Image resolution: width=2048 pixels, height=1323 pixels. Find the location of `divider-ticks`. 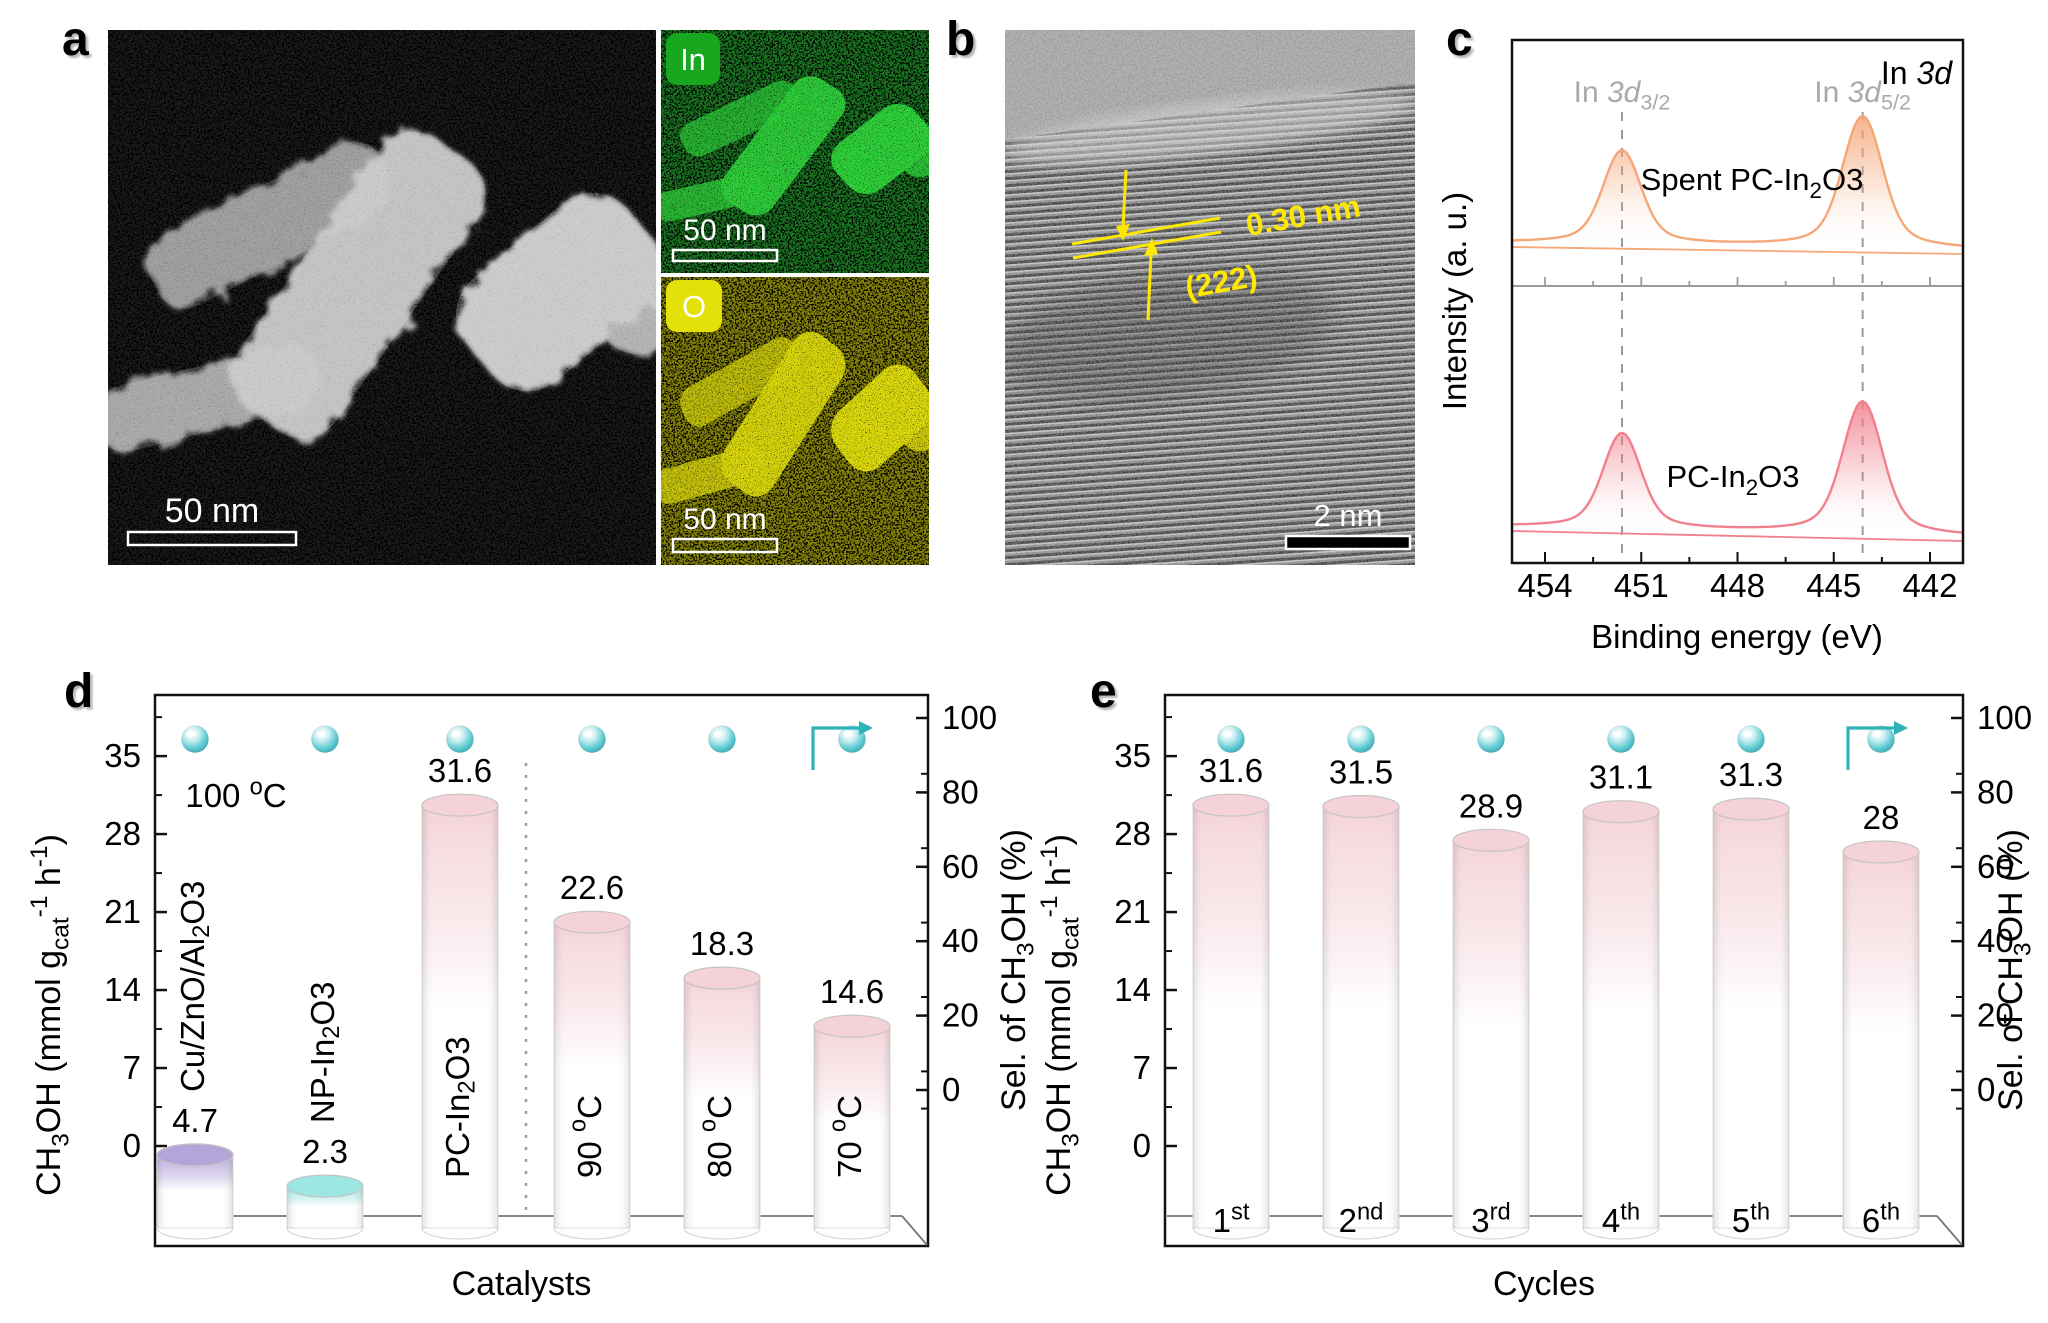

divider-ticks is located at coordinates (1737, 281).